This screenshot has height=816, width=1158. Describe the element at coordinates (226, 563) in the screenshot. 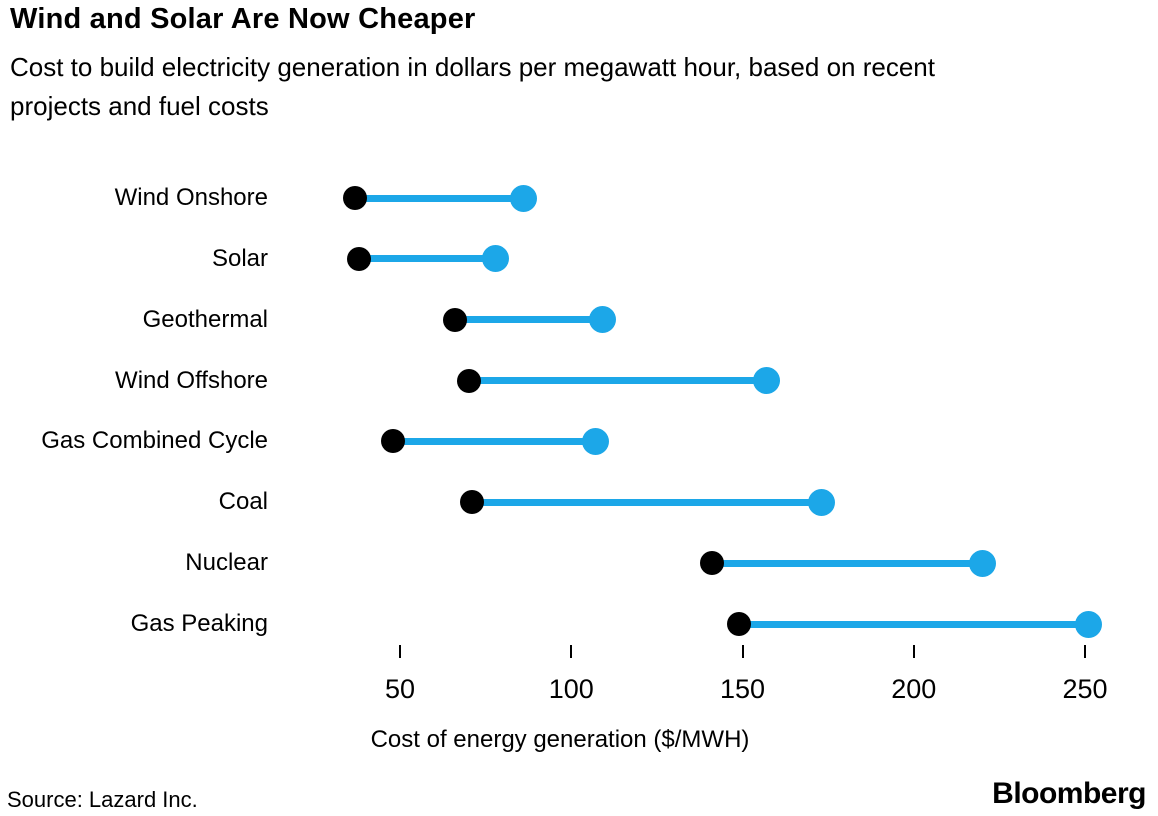

I see `category-label: Nuclear` at that location.